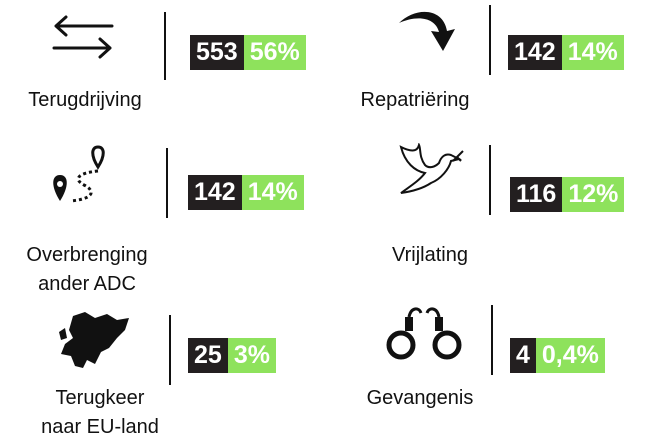  I want to click on label: Repatriëring, so click(415, 100).